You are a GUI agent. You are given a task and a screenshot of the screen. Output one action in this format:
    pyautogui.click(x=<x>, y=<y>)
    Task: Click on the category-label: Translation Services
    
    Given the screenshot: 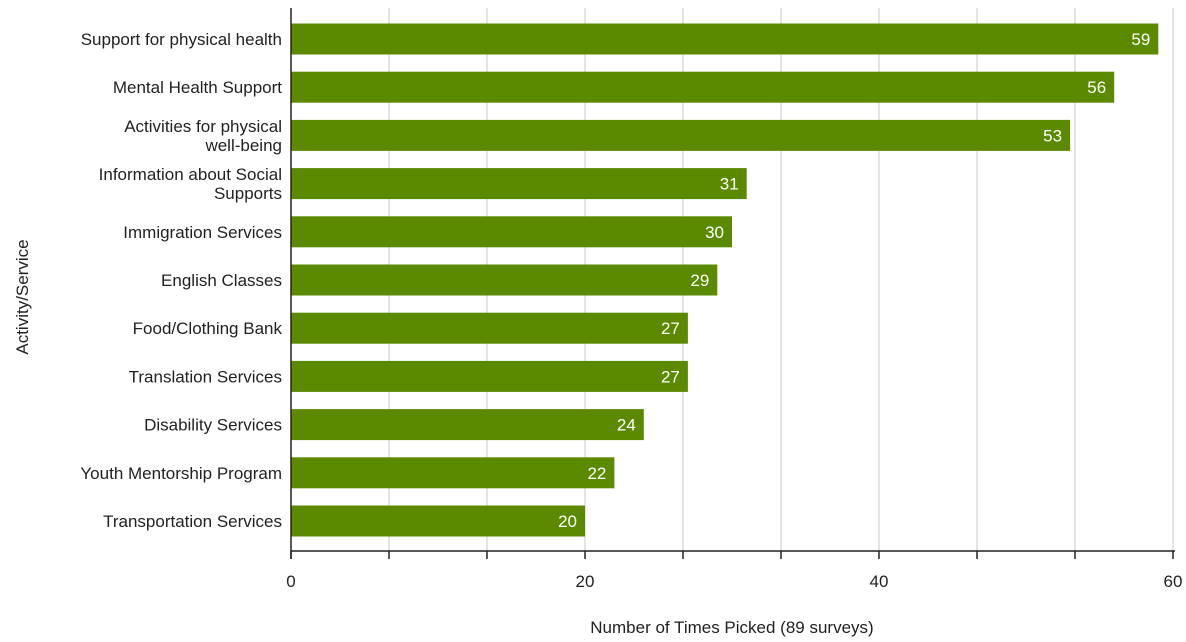 What is the action you would take?
    pyautogui.click(x=205, y=376)
    